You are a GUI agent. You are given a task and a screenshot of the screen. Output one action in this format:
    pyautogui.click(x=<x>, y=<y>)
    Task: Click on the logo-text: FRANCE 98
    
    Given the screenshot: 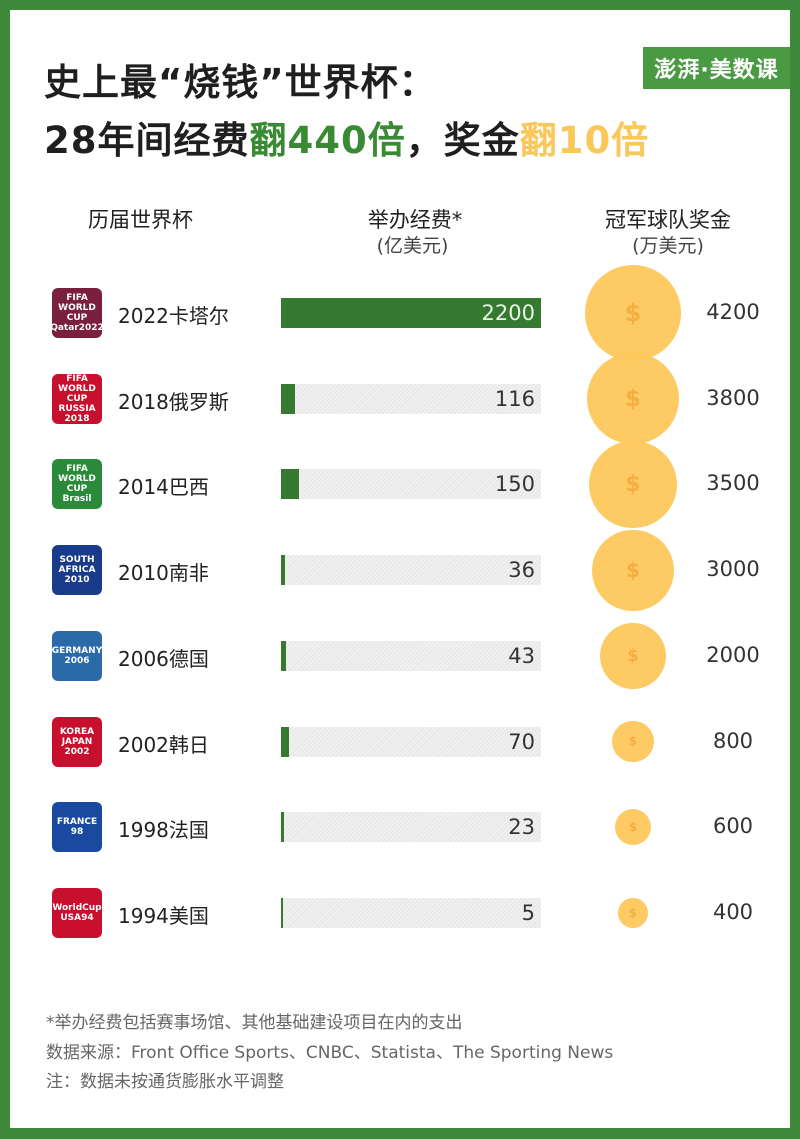 What is the action you would take?
    pyautogui.click(x=77, y=827)
    